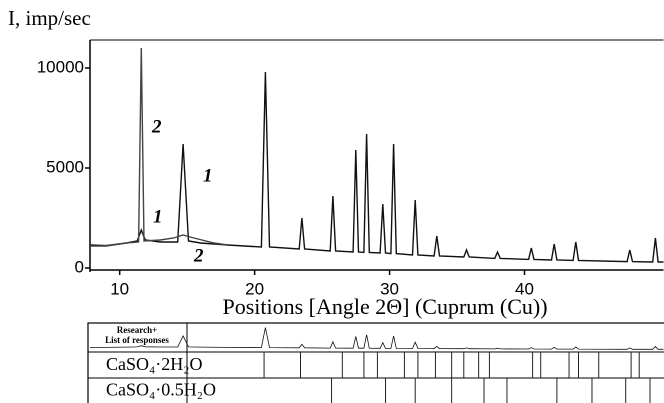  What do you see at coordinates (389, 288) in the screenshot?
I see `x-tick-label: 30` at bounding box center [389, 288].